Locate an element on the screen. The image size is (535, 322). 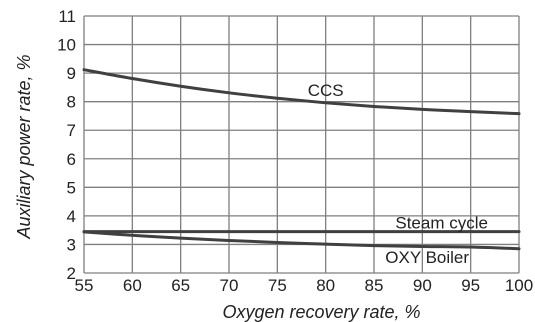
x-tick-label: 95 is located at coordinates (470, 285).